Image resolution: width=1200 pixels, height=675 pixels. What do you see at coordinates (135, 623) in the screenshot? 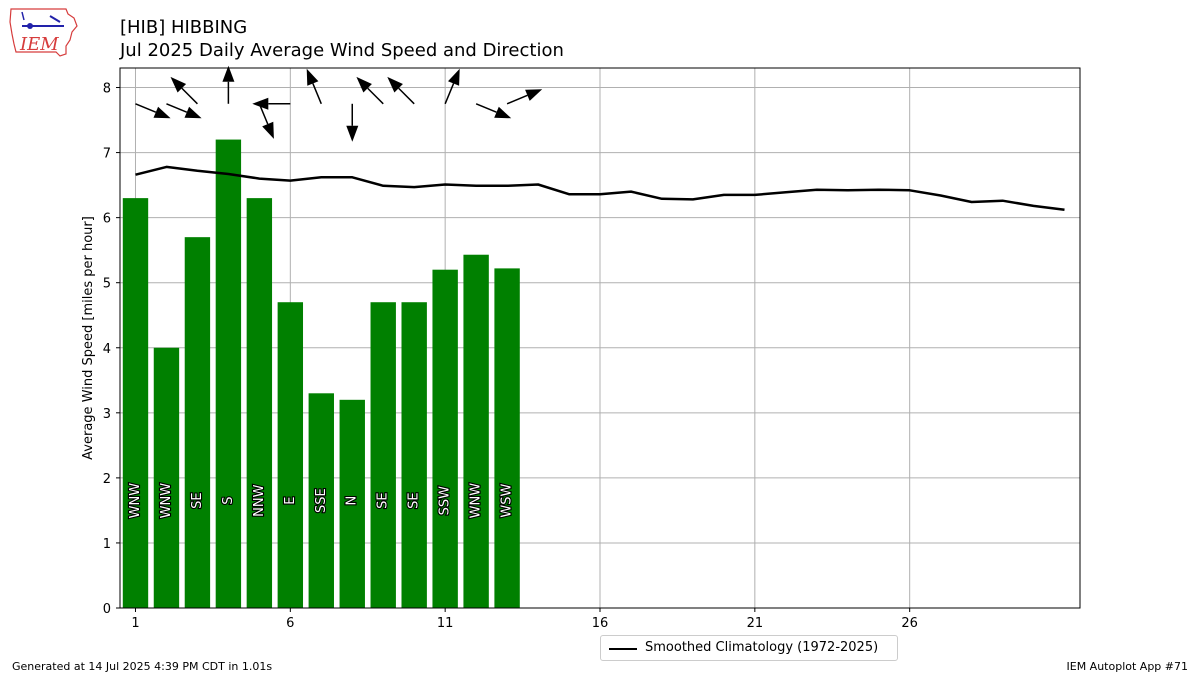
I see `x-tick-label: 1` at bounding box center [135, 623].